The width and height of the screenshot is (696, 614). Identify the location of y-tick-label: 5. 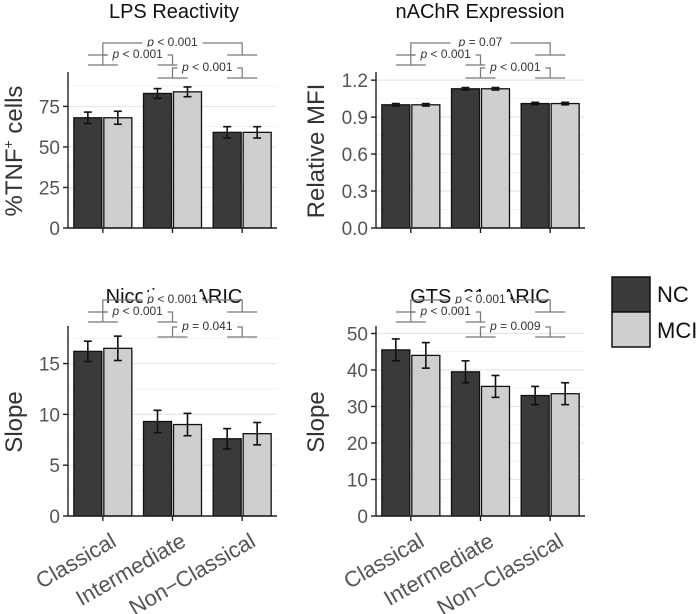
(54, 466).